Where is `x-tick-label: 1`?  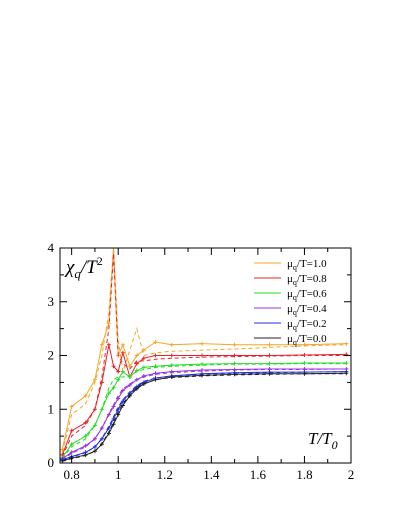 x-tick-label: 1 is located at coordinates (118, 474).